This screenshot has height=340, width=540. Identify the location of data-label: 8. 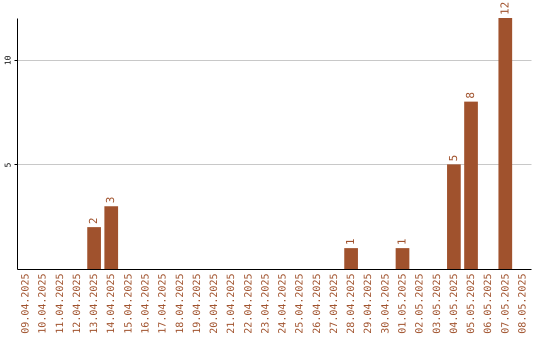
(471, 95).